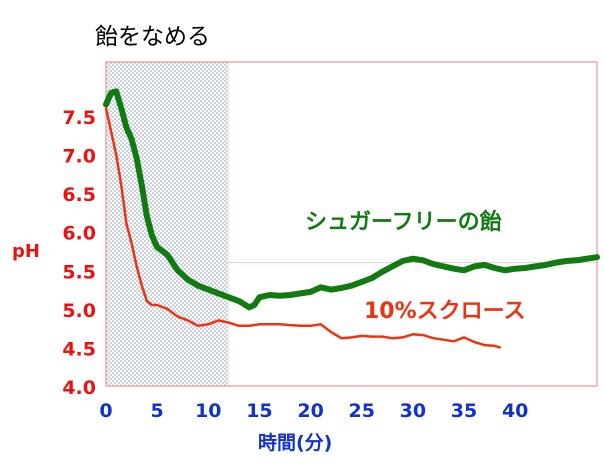  What do you see at coordinates (79, 388) in the screenshot?
I see `y-tick-label: 4.0` at bounding box center [79, 388].